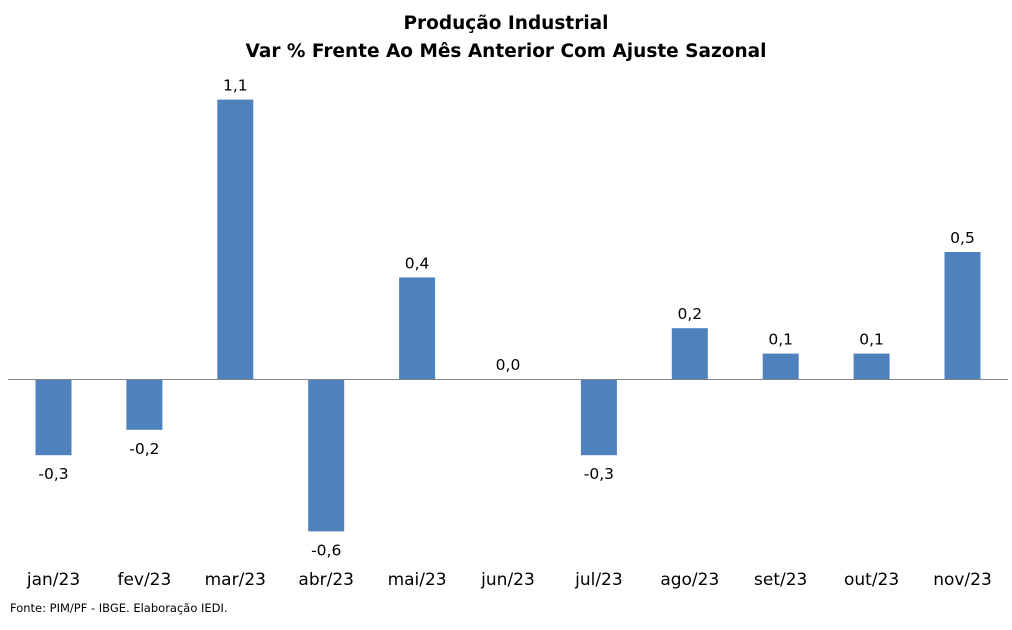 The height and width of the screenshot is (630, 1012). What do you see at coordinates (235, 86) in the screenshot?
I see `data-label-mar-23: 1,1` at bounding box center [235, 86].